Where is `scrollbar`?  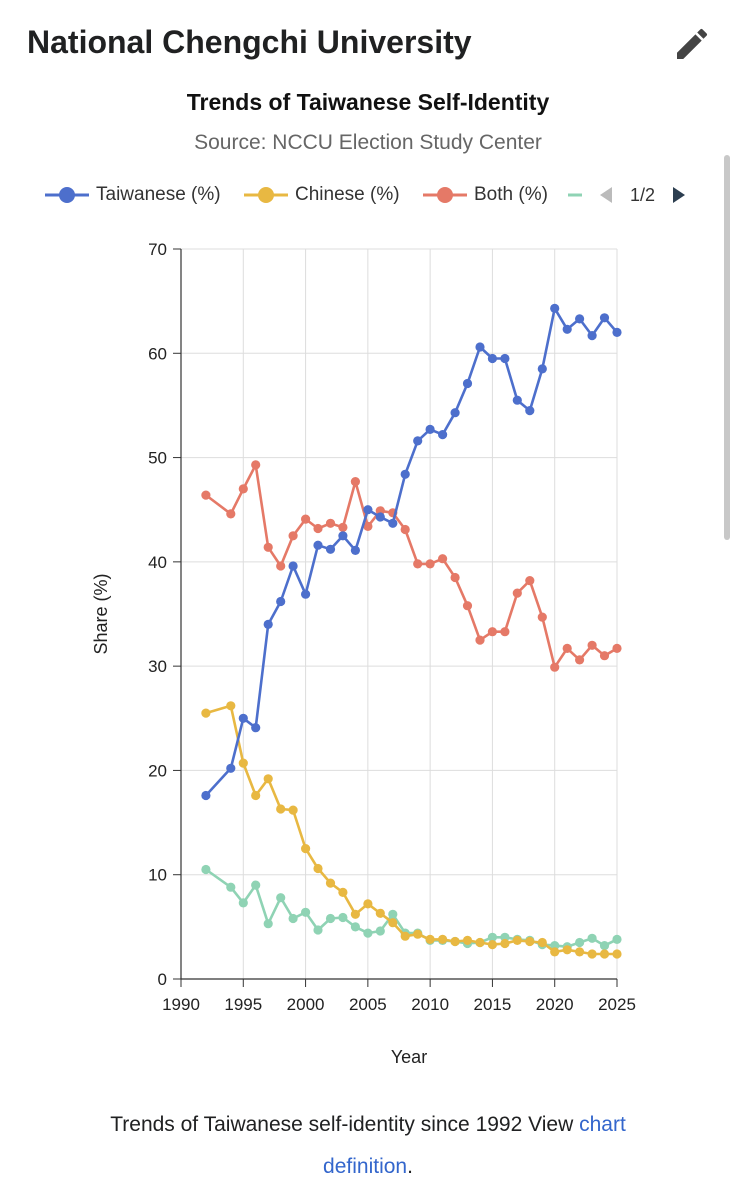 scrollbar is located at coordinates (727, 347).